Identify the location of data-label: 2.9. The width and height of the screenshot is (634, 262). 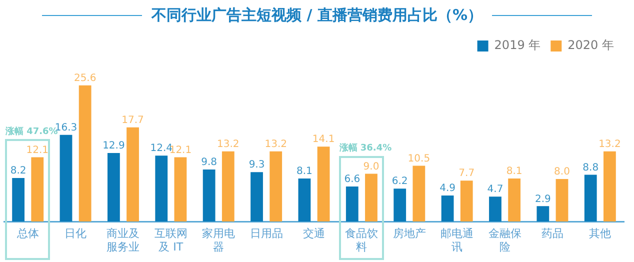
(542, 199).